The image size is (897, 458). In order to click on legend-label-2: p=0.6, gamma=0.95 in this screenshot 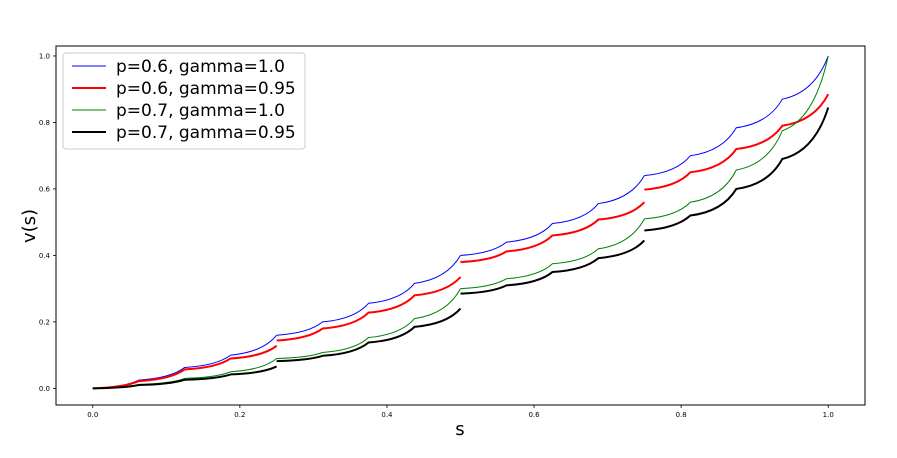, I will do `click(206, 89)`.